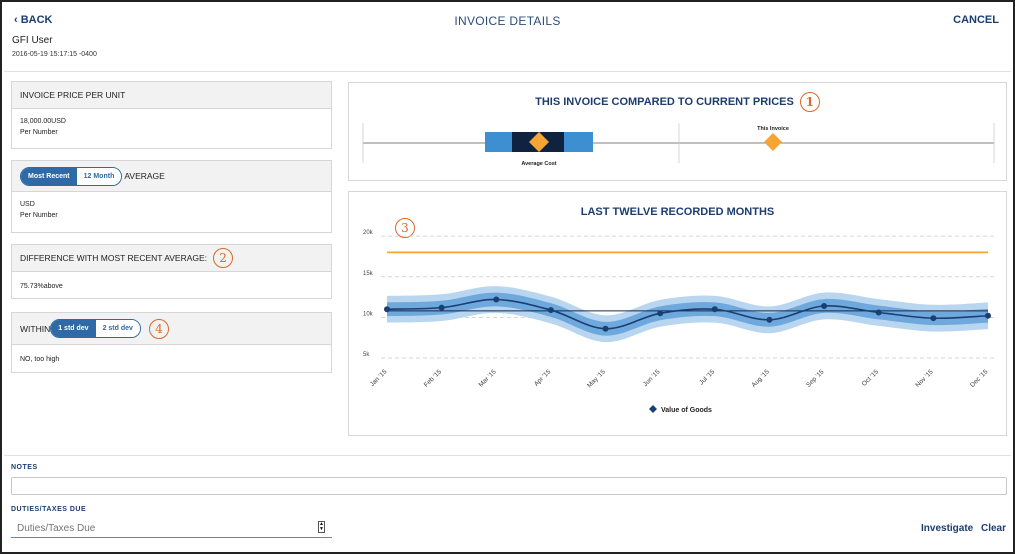 This screenshot has height=554, width=1015. Describe the element at coordinates (39, 132) in the screenshot. I see `invoice-price-unit: Per Number` at that location.